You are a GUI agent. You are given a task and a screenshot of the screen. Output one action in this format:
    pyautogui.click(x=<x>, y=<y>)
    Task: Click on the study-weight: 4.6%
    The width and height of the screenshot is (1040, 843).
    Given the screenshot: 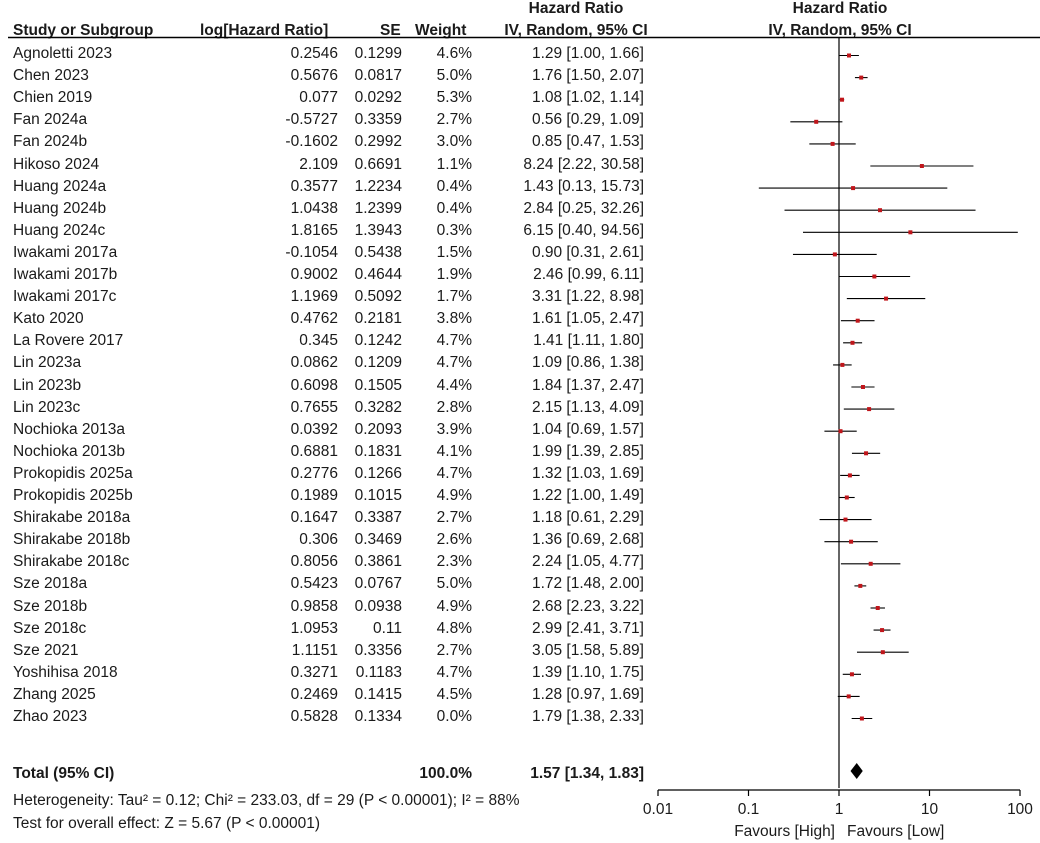 What is the action you would take?
    pyautogui.click(x=454, y=53)
    